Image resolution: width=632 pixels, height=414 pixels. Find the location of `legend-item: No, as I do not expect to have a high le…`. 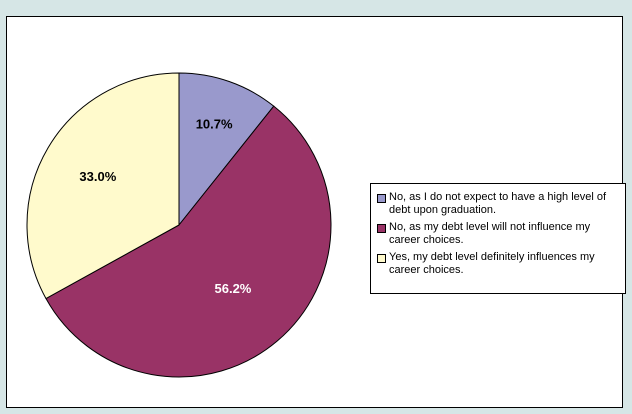

legend-item: No, as I do not expect to have a high le… is located at coordinates (499, 203).